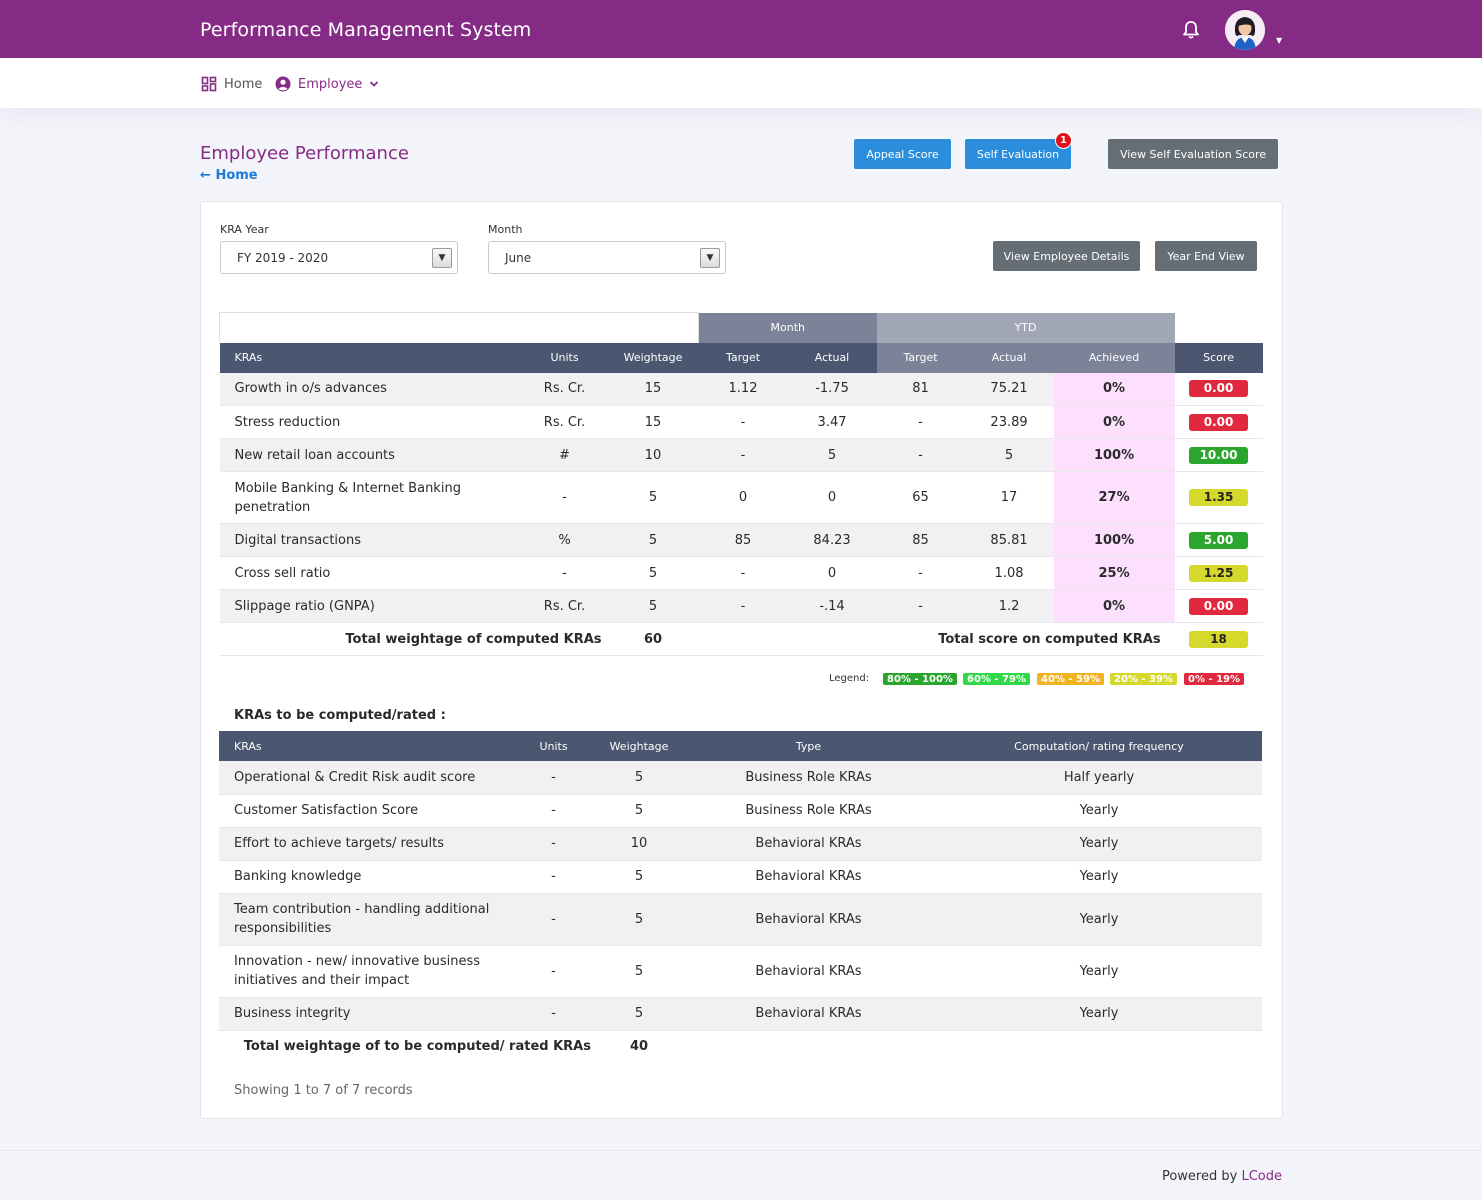 The height and width of the screenshot is (1200, 1482). What do you see at coordinates (1025, 327) in the screenshot?
I see `group-header-ytd: YTD` at bounding box center [1025, 327].